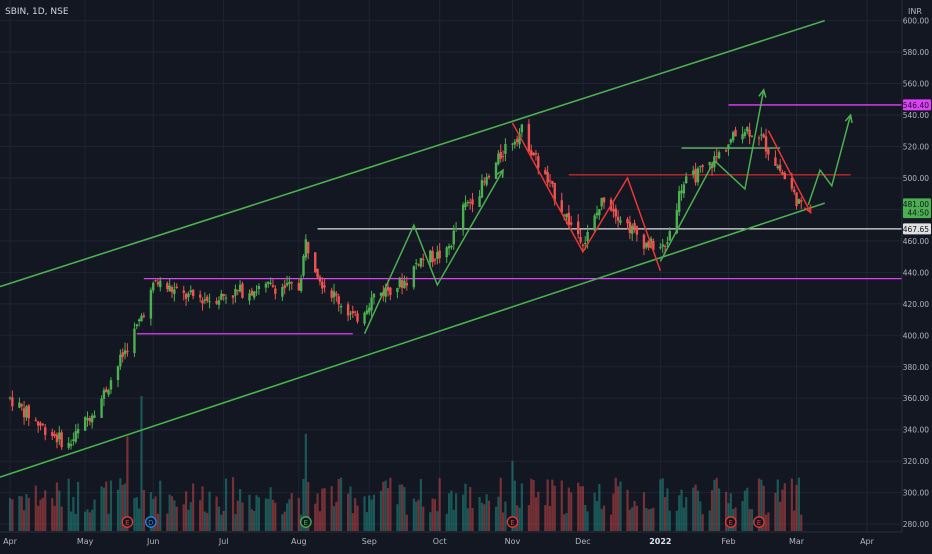 This screenshot has width=932, height=554. Describe the element at coordinates (466, 540) in the screenshot. I see `time-axis: Apr May Jun Jul Aug Sep Oct Nov Dec 2022 Feb Mar Apr` at that location.